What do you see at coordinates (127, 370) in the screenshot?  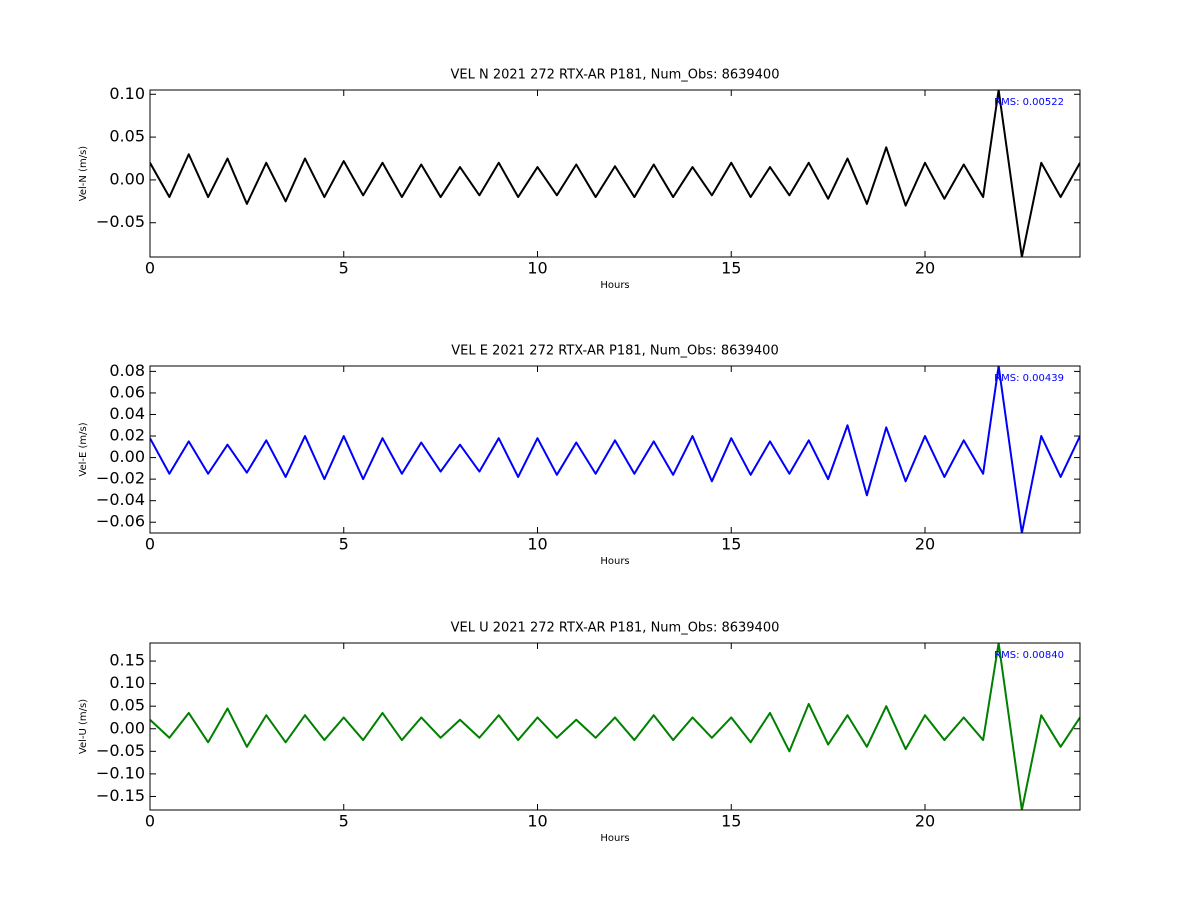 I see `y-tick-label: 0.08` at bounding box center [127, 370].